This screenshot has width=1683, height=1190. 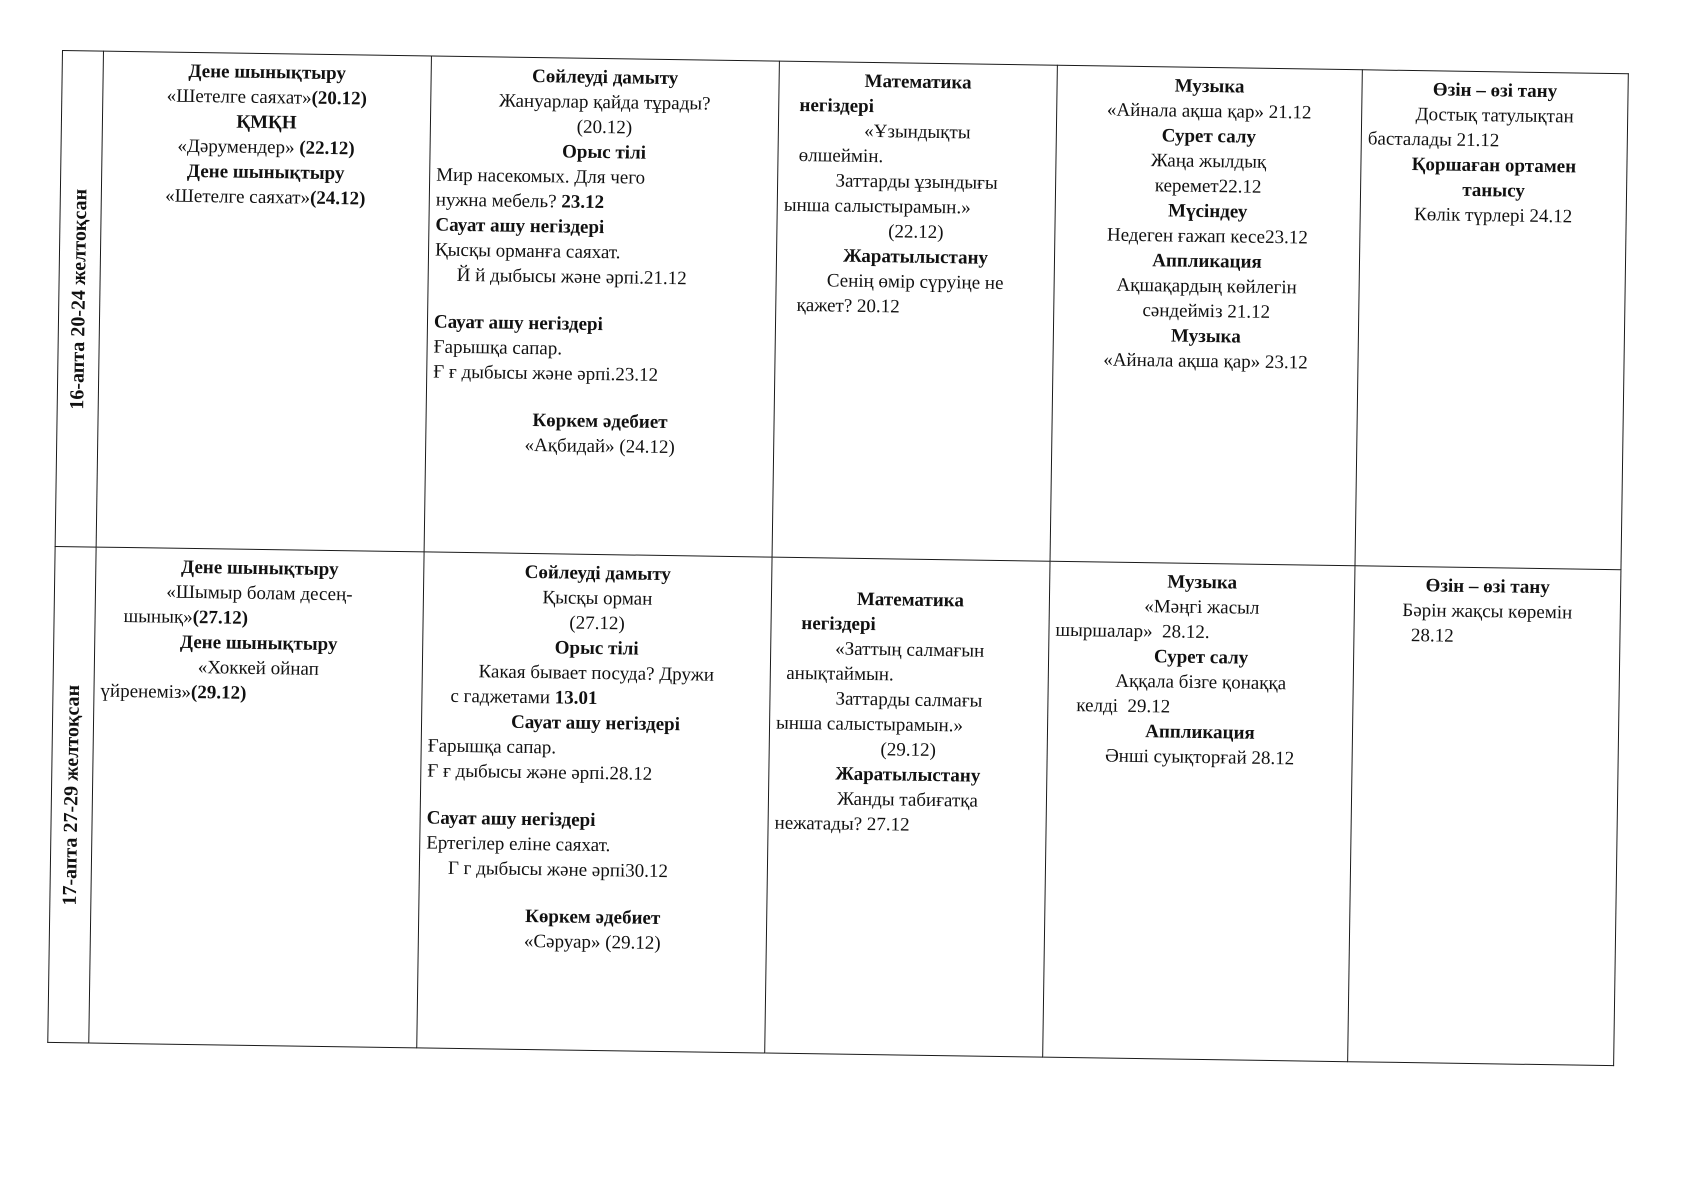 What do you see at coordinates (1494, 116) in the screenshot?
I see `text: Достық татулықтан` at bounding box center [1494, 116].